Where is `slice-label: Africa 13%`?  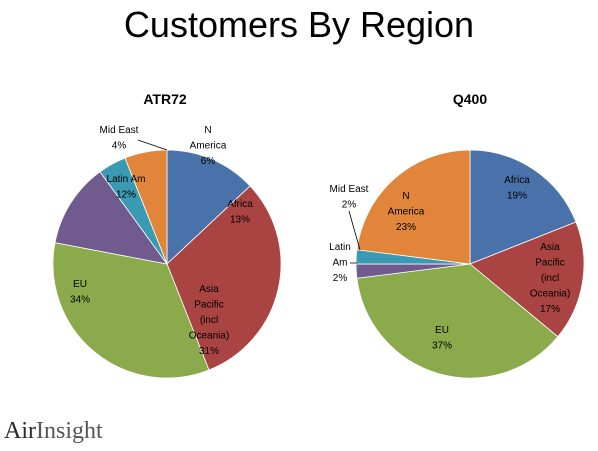 slice-label: Africa 13% is located at coordinates (240, 212).